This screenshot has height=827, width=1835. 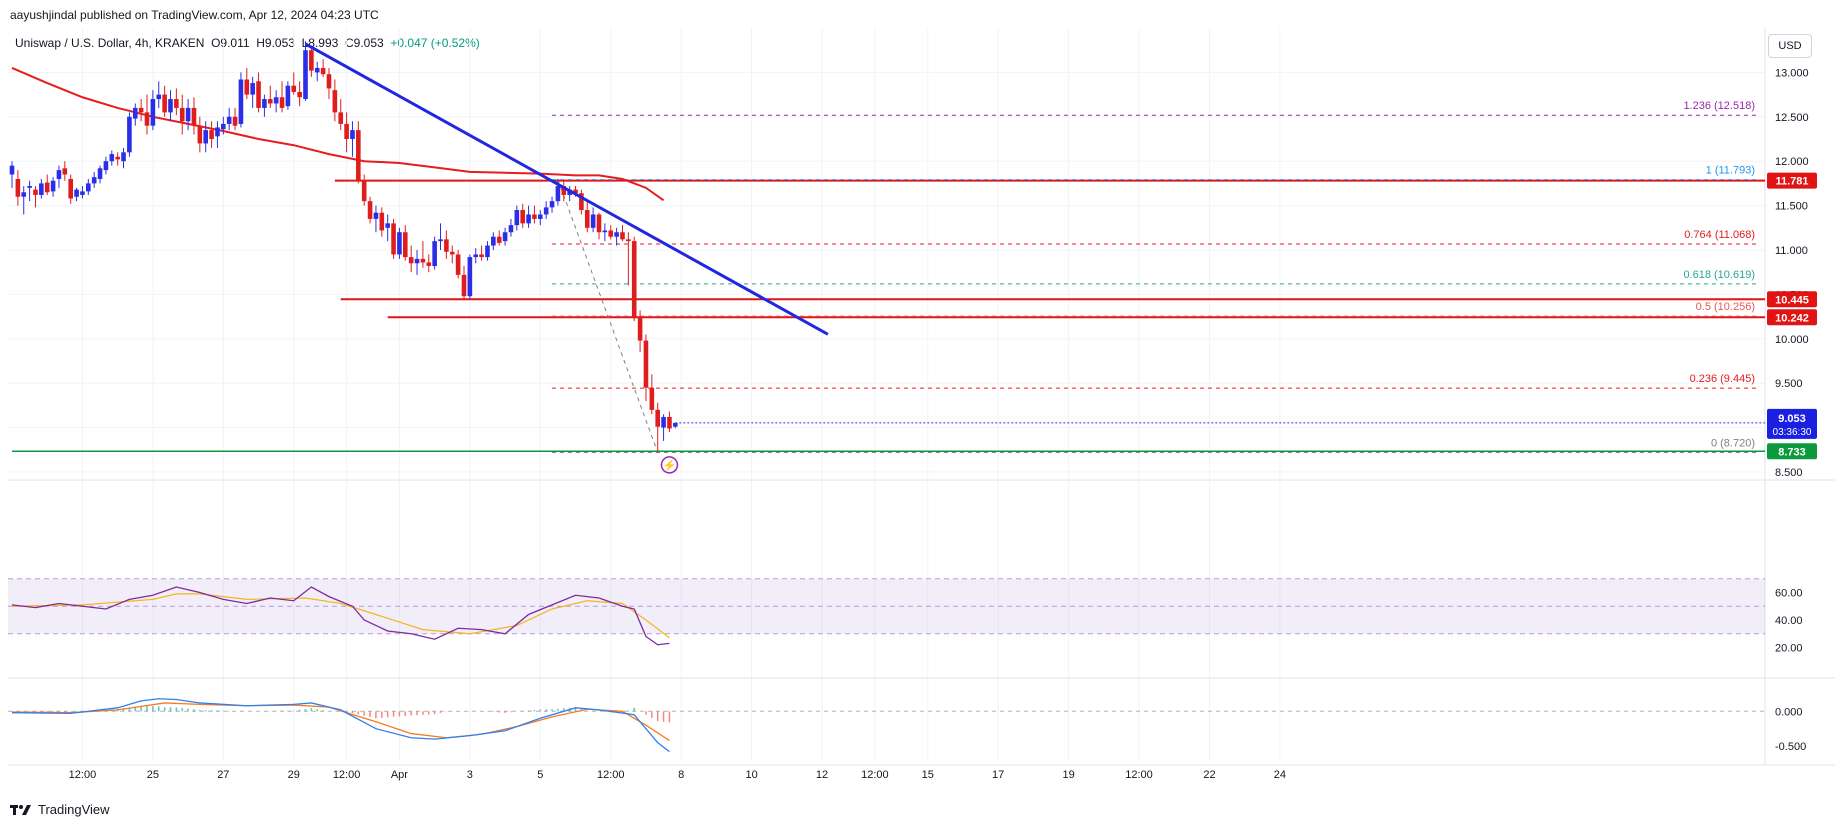 I want to click on fib-level-label: 0.764 (11.068), so click(x=1719, y=235).